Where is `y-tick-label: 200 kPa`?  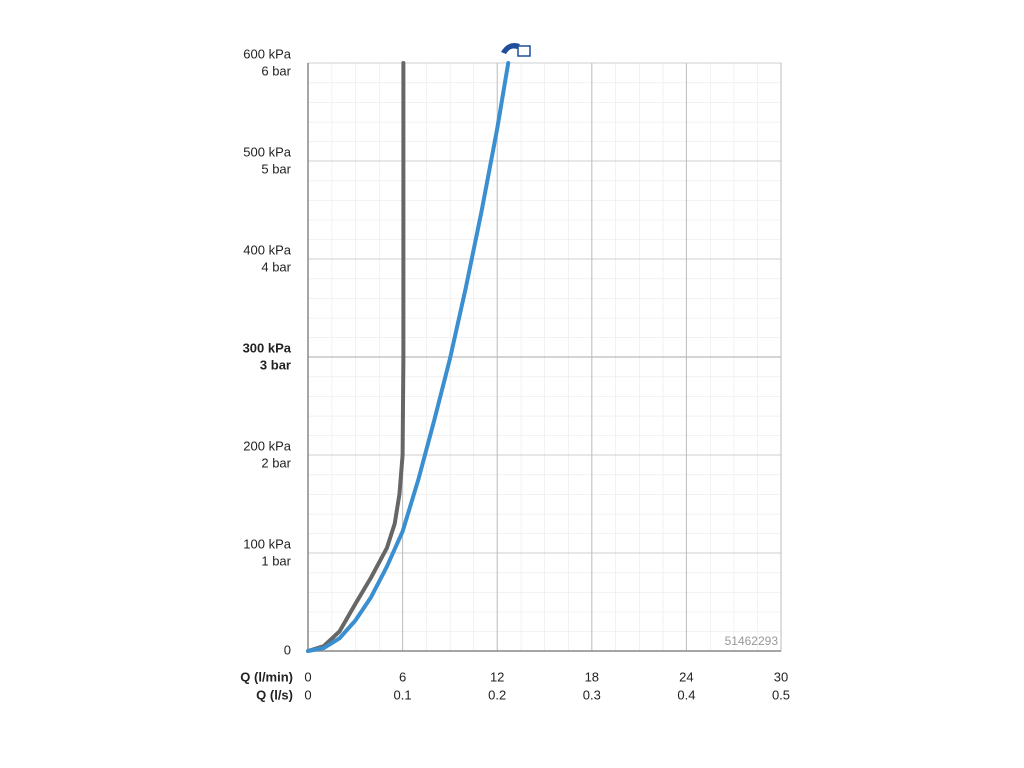 y-tick-label: 200 kPa is located at coordinates (267, 445).